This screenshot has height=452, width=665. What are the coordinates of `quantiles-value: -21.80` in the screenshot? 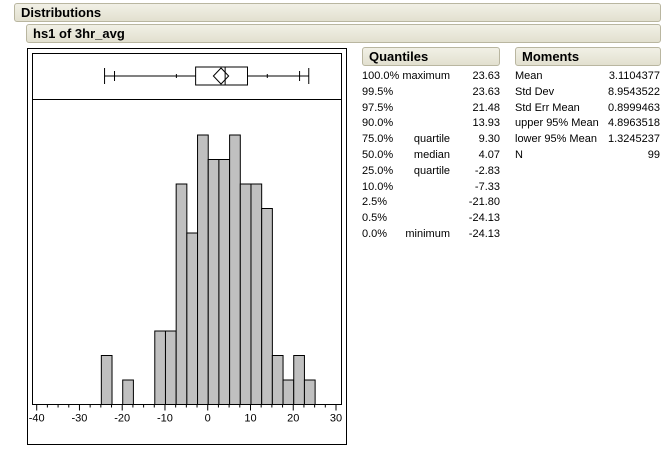 It's located at (484, 202).